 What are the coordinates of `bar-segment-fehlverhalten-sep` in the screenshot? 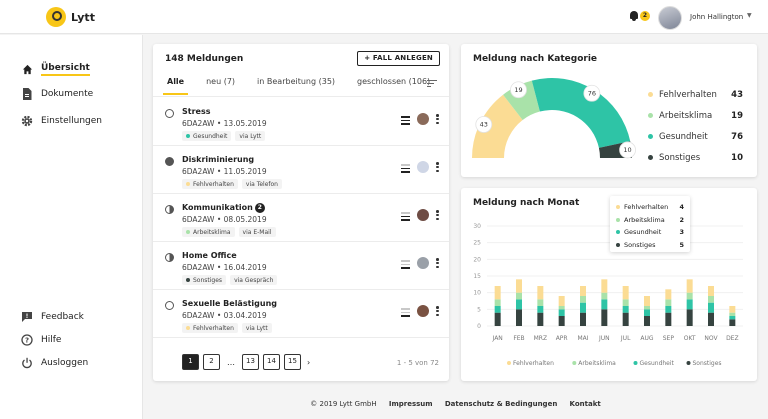 It's located at (668, 294).